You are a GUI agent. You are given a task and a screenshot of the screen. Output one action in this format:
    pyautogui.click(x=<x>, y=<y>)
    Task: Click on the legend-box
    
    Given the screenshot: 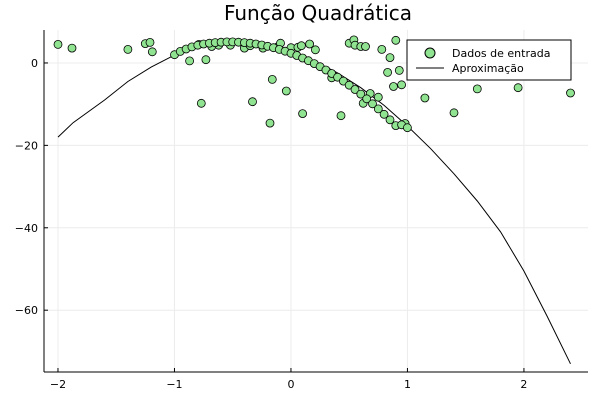 What is the action you would take?
    pyautogui.click(x=489, y=60)
    